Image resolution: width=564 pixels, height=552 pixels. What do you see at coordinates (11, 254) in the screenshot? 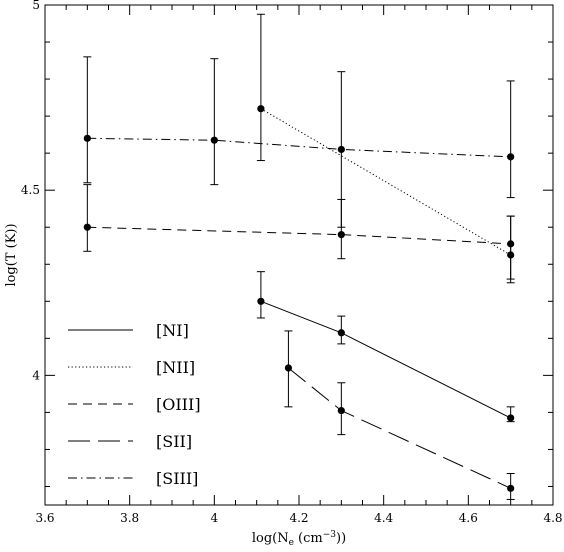
I see `y-axis-title: log(T (K))` at bounding box center [11, 254].